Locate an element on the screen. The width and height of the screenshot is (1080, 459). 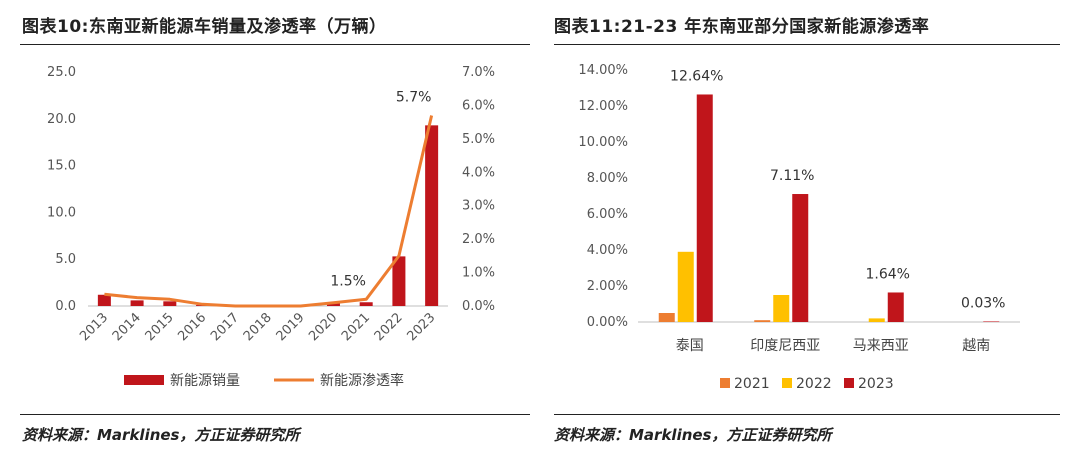
y-right-tick-label: 5.0% is located at coordinates (478, 139).